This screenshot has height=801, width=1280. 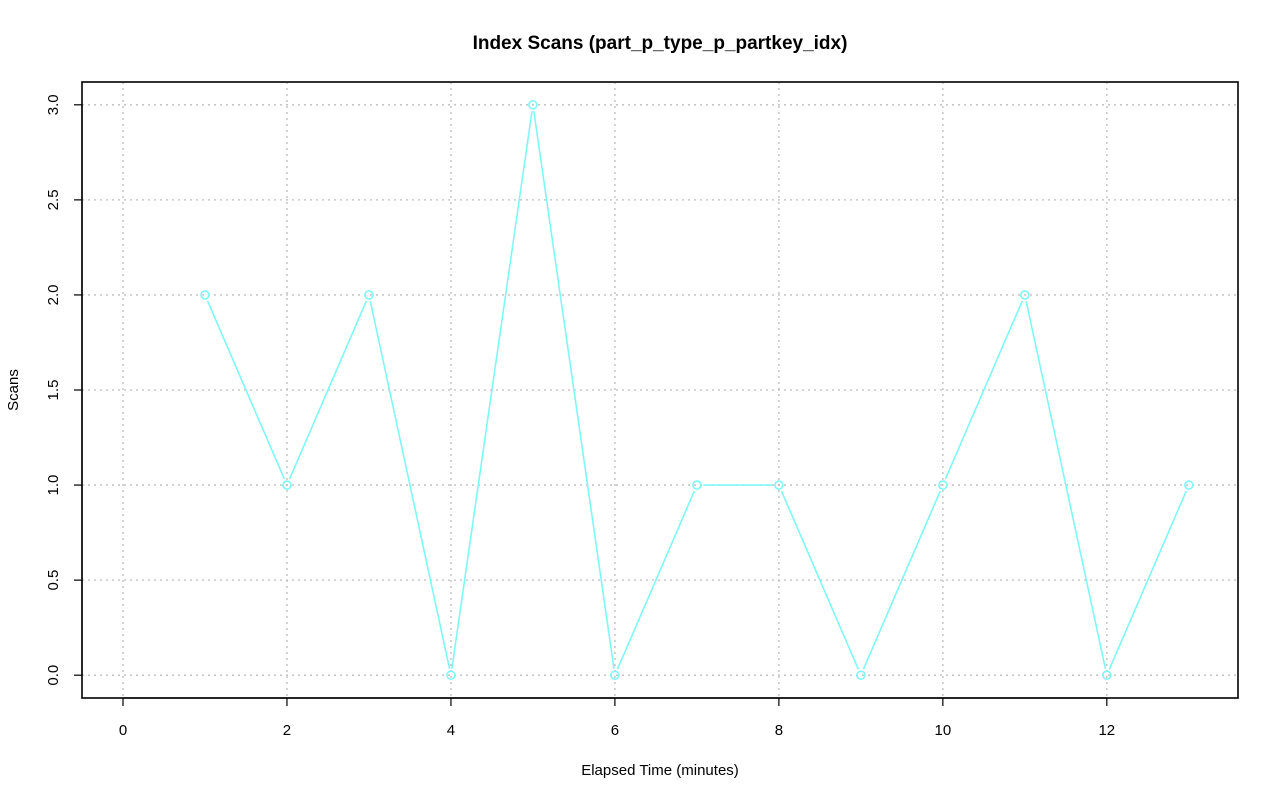 What do you see at coordinates (53, 104) in the screenshot?
I see `y-tick-label: 3.0` at bounding box center [53, 104].